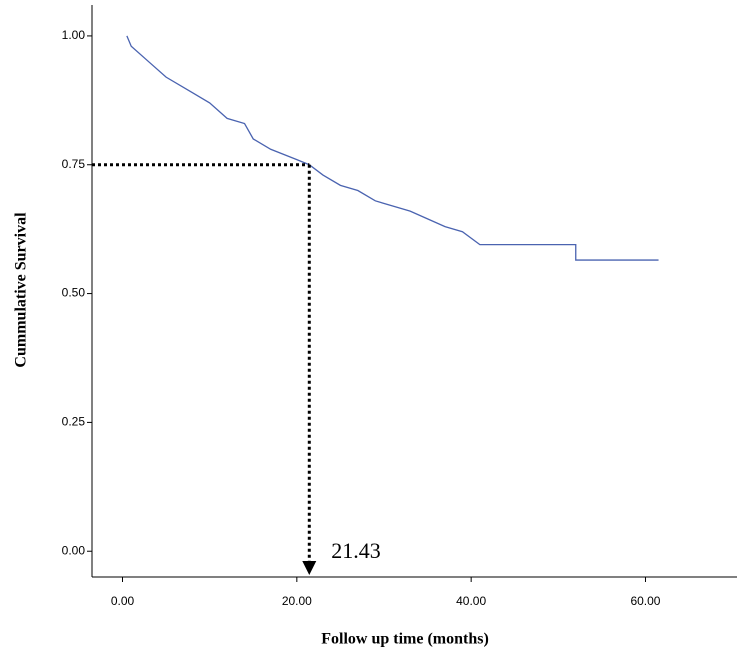 Image resolution: width=737 pixels, height=655 pixels. Describe the element at coordinates (74, 422) in the screenshot. I see `y-tick-label: 0.25` at that location.